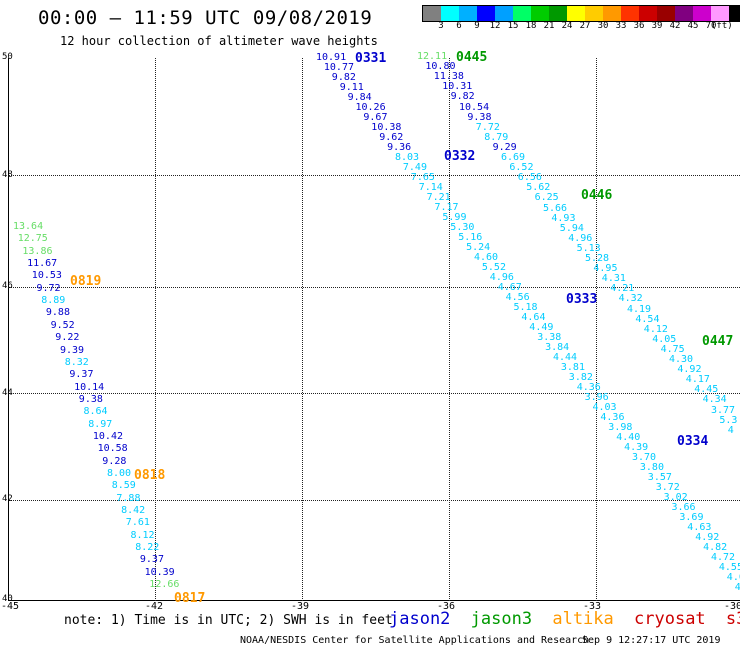 This screenshot has width=740, height=650. Describe the element at coordinates (460, 156) in the screenshot. I see `pass-label-0332: 0332` at that location.